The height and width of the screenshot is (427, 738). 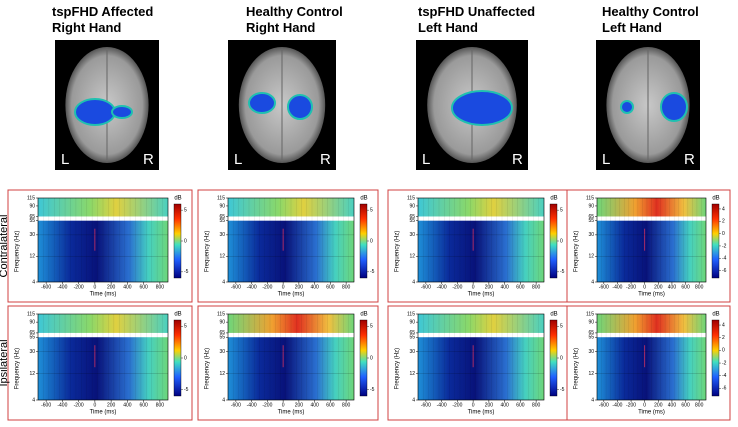 I want to click on colorbar-tick-label: -5, so click(x=372, y=272).